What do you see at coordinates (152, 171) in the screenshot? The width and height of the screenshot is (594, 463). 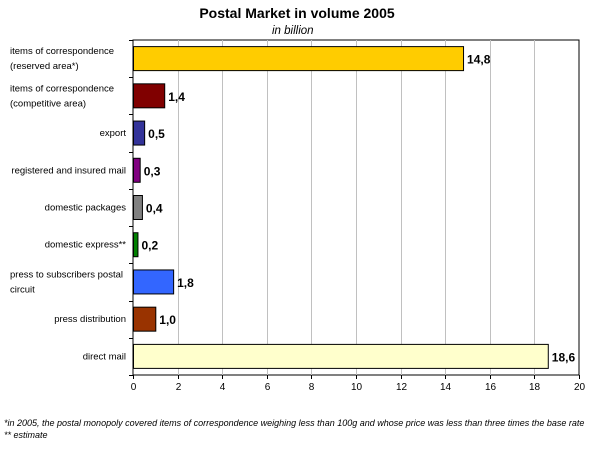 I see `value-label: 0,3` at bounding box center [152, 171].